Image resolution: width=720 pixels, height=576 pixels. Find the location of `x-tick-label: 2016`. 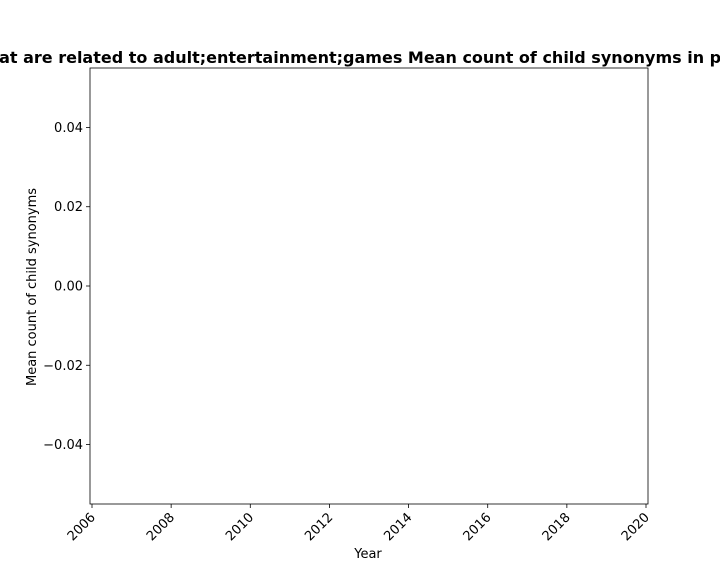

x-tick-label: 2016 is located at coordinates (478, 527).